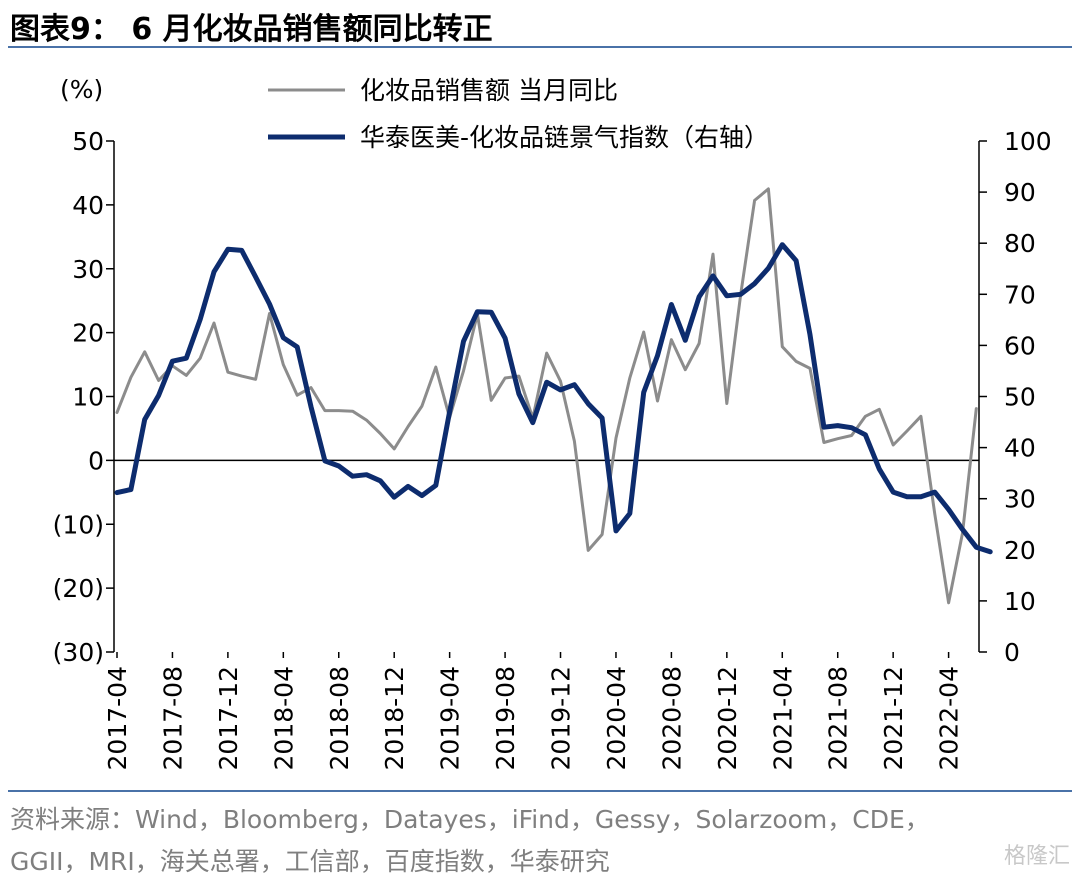 This screenshot has height=878, width=1080. I want to click on x-tick-label: 2019-08, so click(505, 718).